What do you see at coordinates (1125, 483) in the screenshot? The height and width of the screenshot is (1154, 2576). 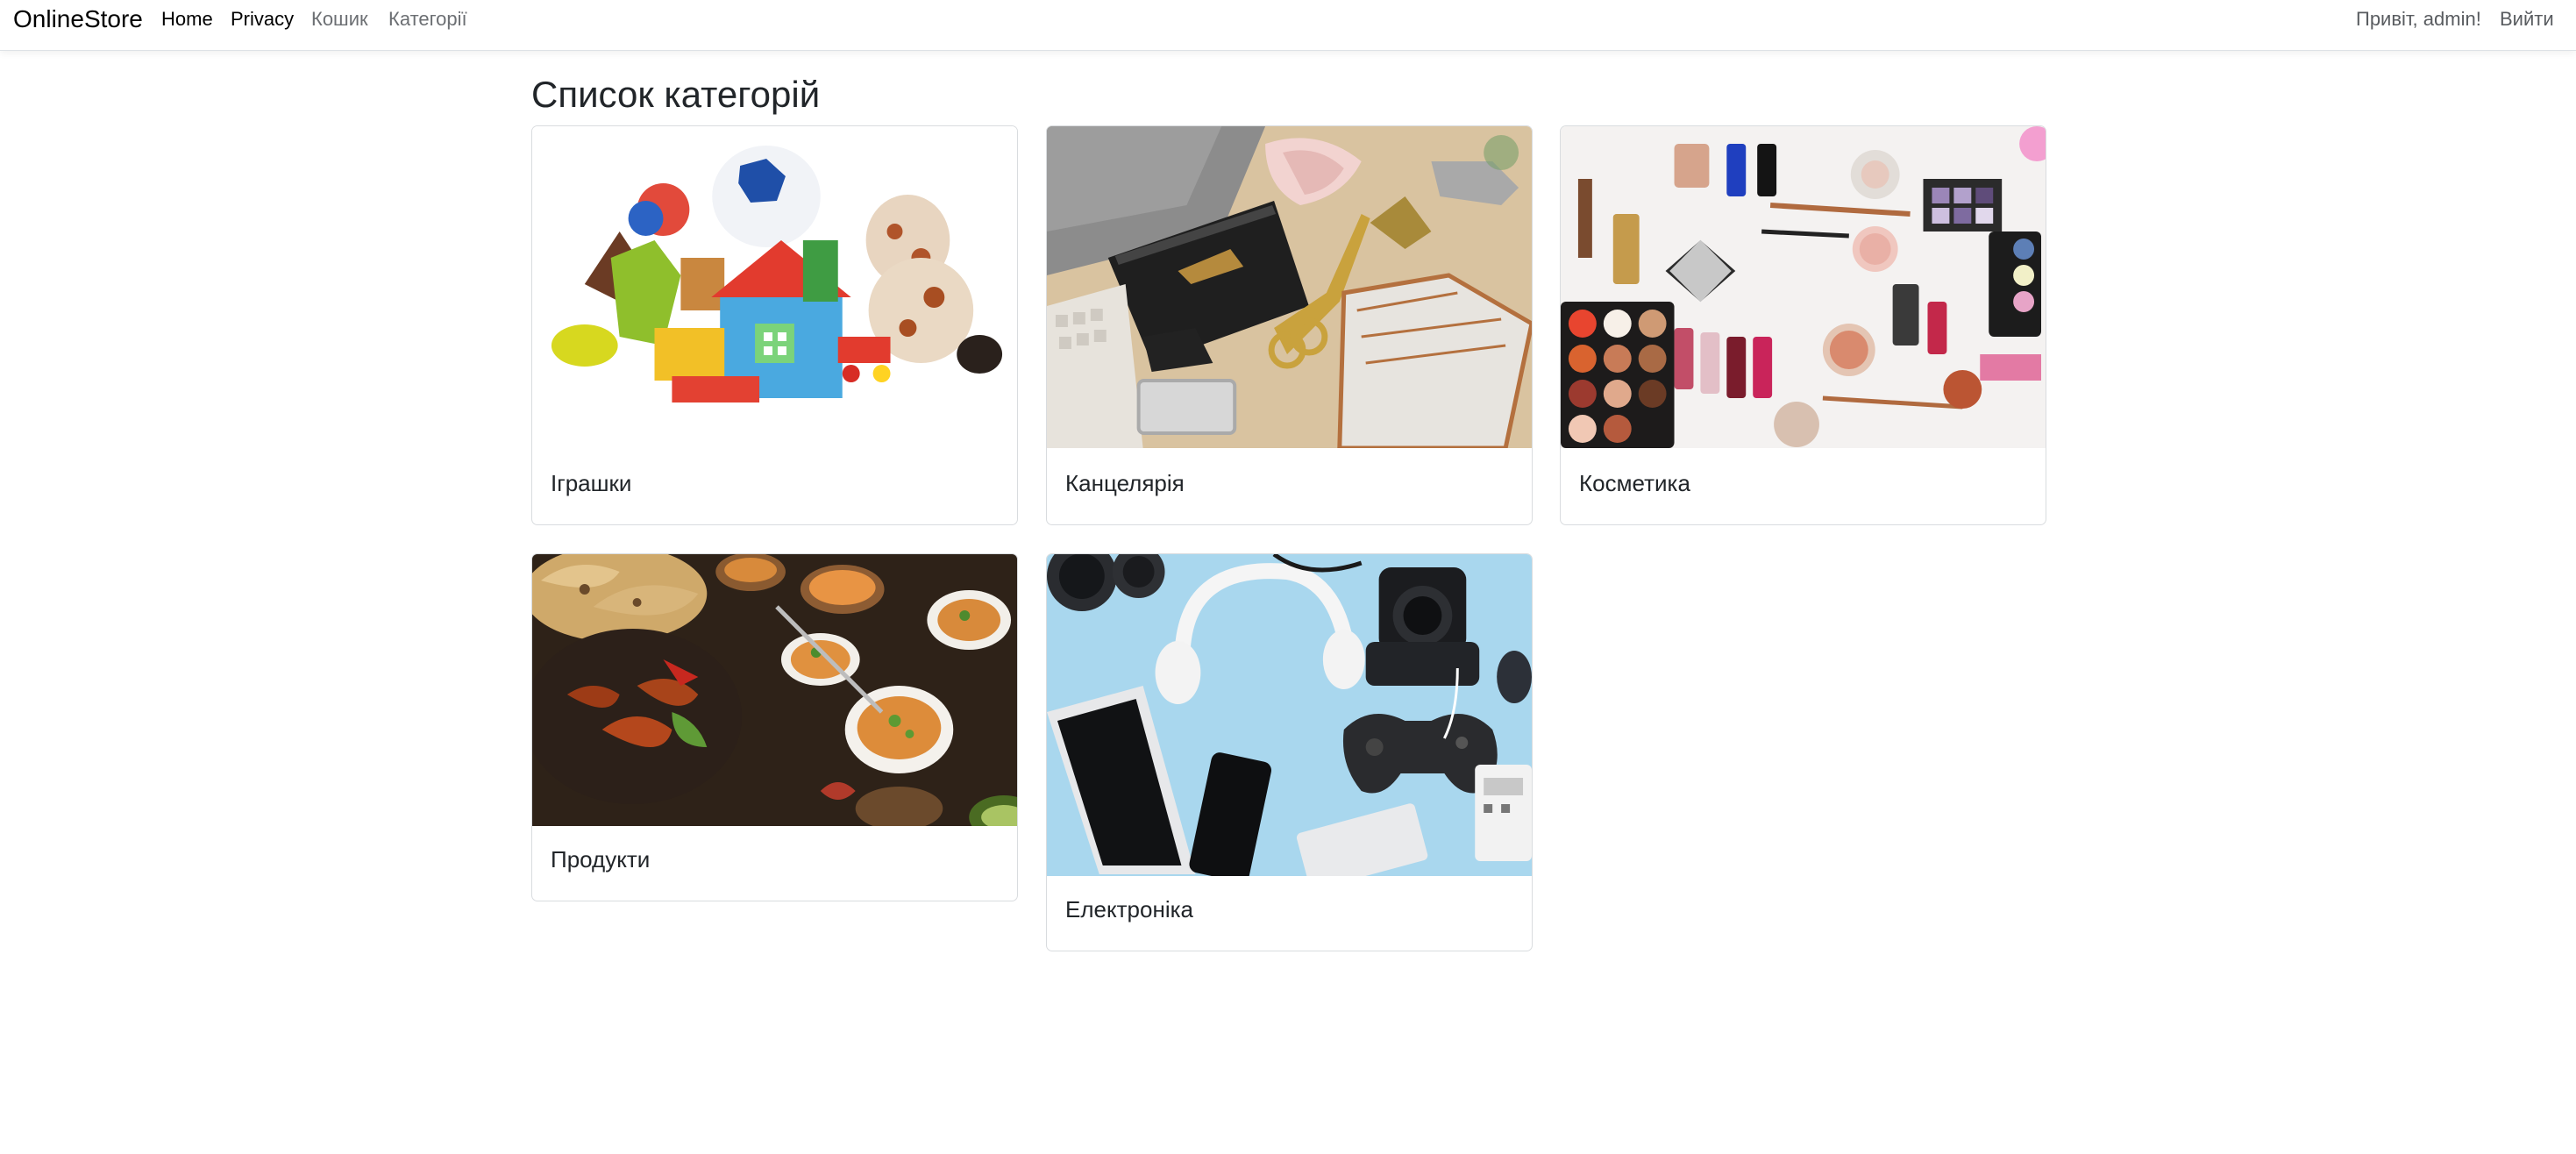 I see `category-title: Канцелярія` at bounding box center [1125, 483].